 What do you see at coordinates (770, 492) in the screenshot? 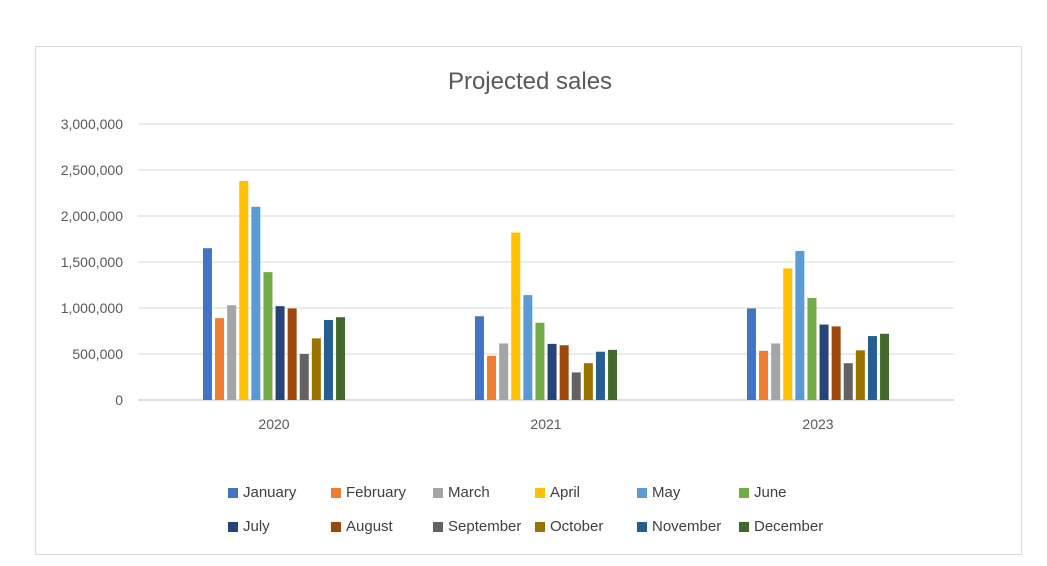
I see `legend-label: June` at bounding box center [770, 492].